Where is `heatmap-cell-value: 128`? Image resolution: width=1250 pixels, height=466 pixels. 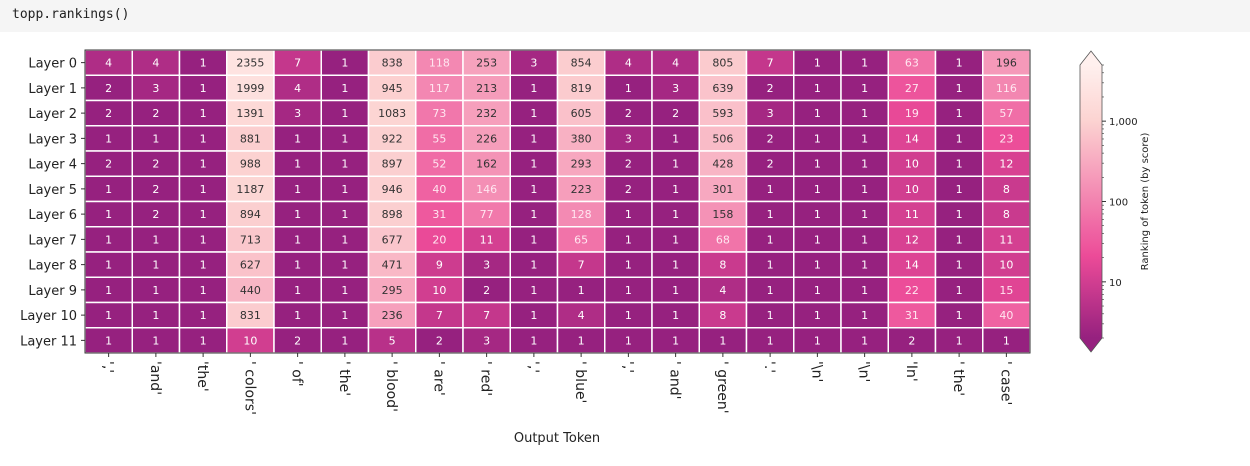
heatmap-cell-value: 128 is located at coordinates (581, 214).